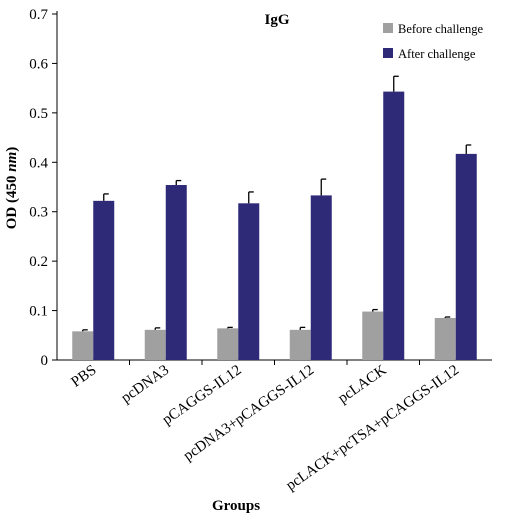  Describe the element at coordinates (38, 114) in the screenshot. I see `y-tick-label: 0.5` at that location.